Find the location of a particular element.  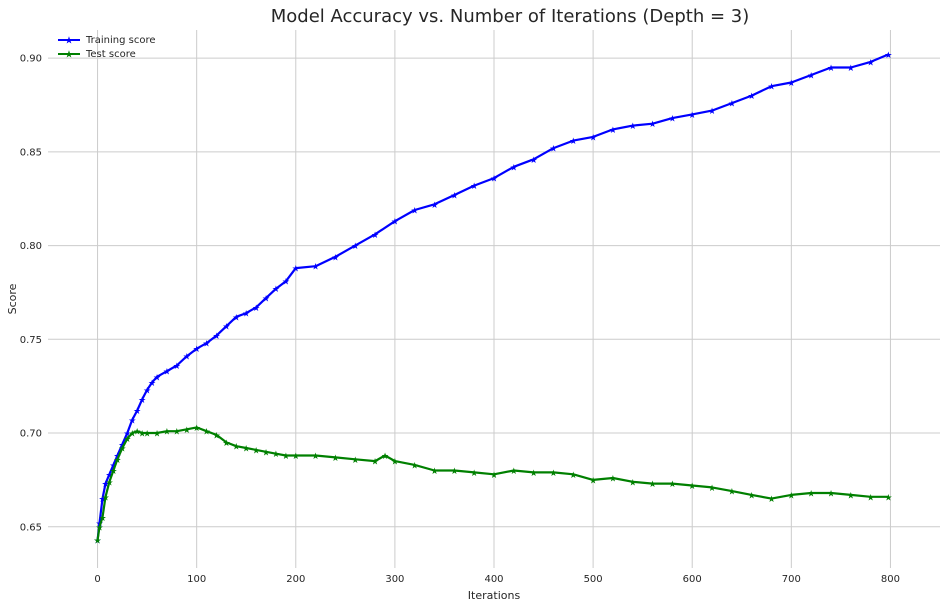

x-tick-label: 100 is located at coordinates (196, 579).